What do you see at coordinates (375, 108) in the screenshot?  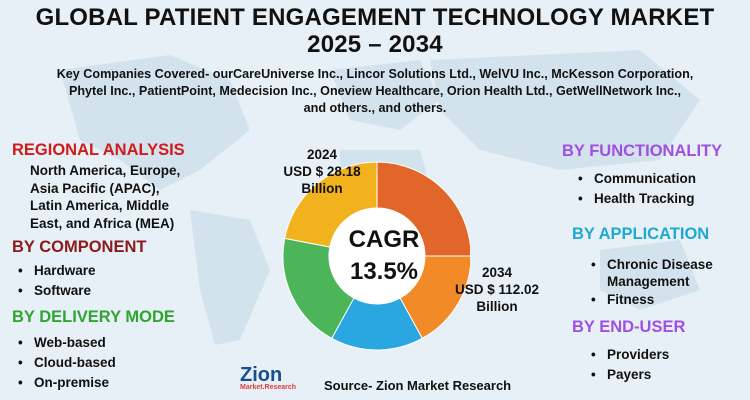 I see `companies-line-3: and others., and others.` at bounding box center [375, 108].